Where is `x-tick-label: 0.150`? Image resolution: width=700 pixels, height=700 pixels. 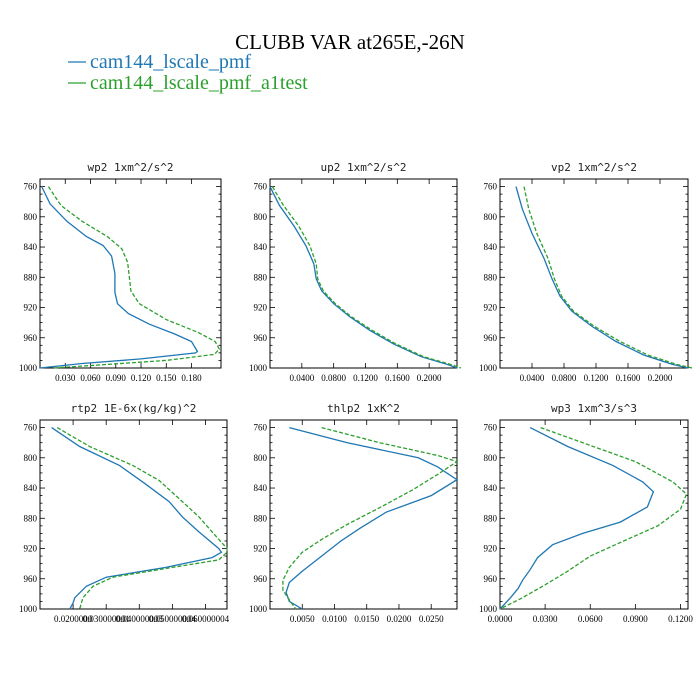
x-tick-label: 0.150 is located at coordinates (166, 378).